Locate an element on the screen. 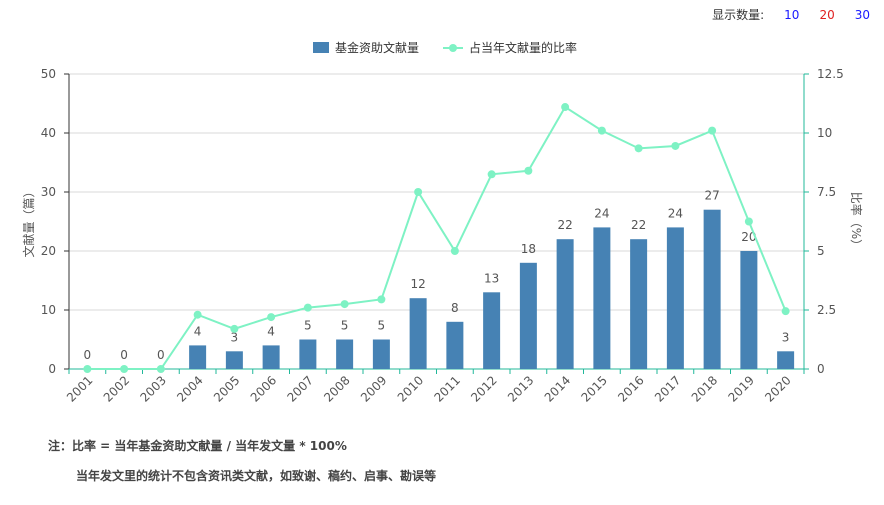 Image resolution: width=884 pixels, height=505 pixels. y-right-tick-label: 5 is located at coordinates (821, 251).